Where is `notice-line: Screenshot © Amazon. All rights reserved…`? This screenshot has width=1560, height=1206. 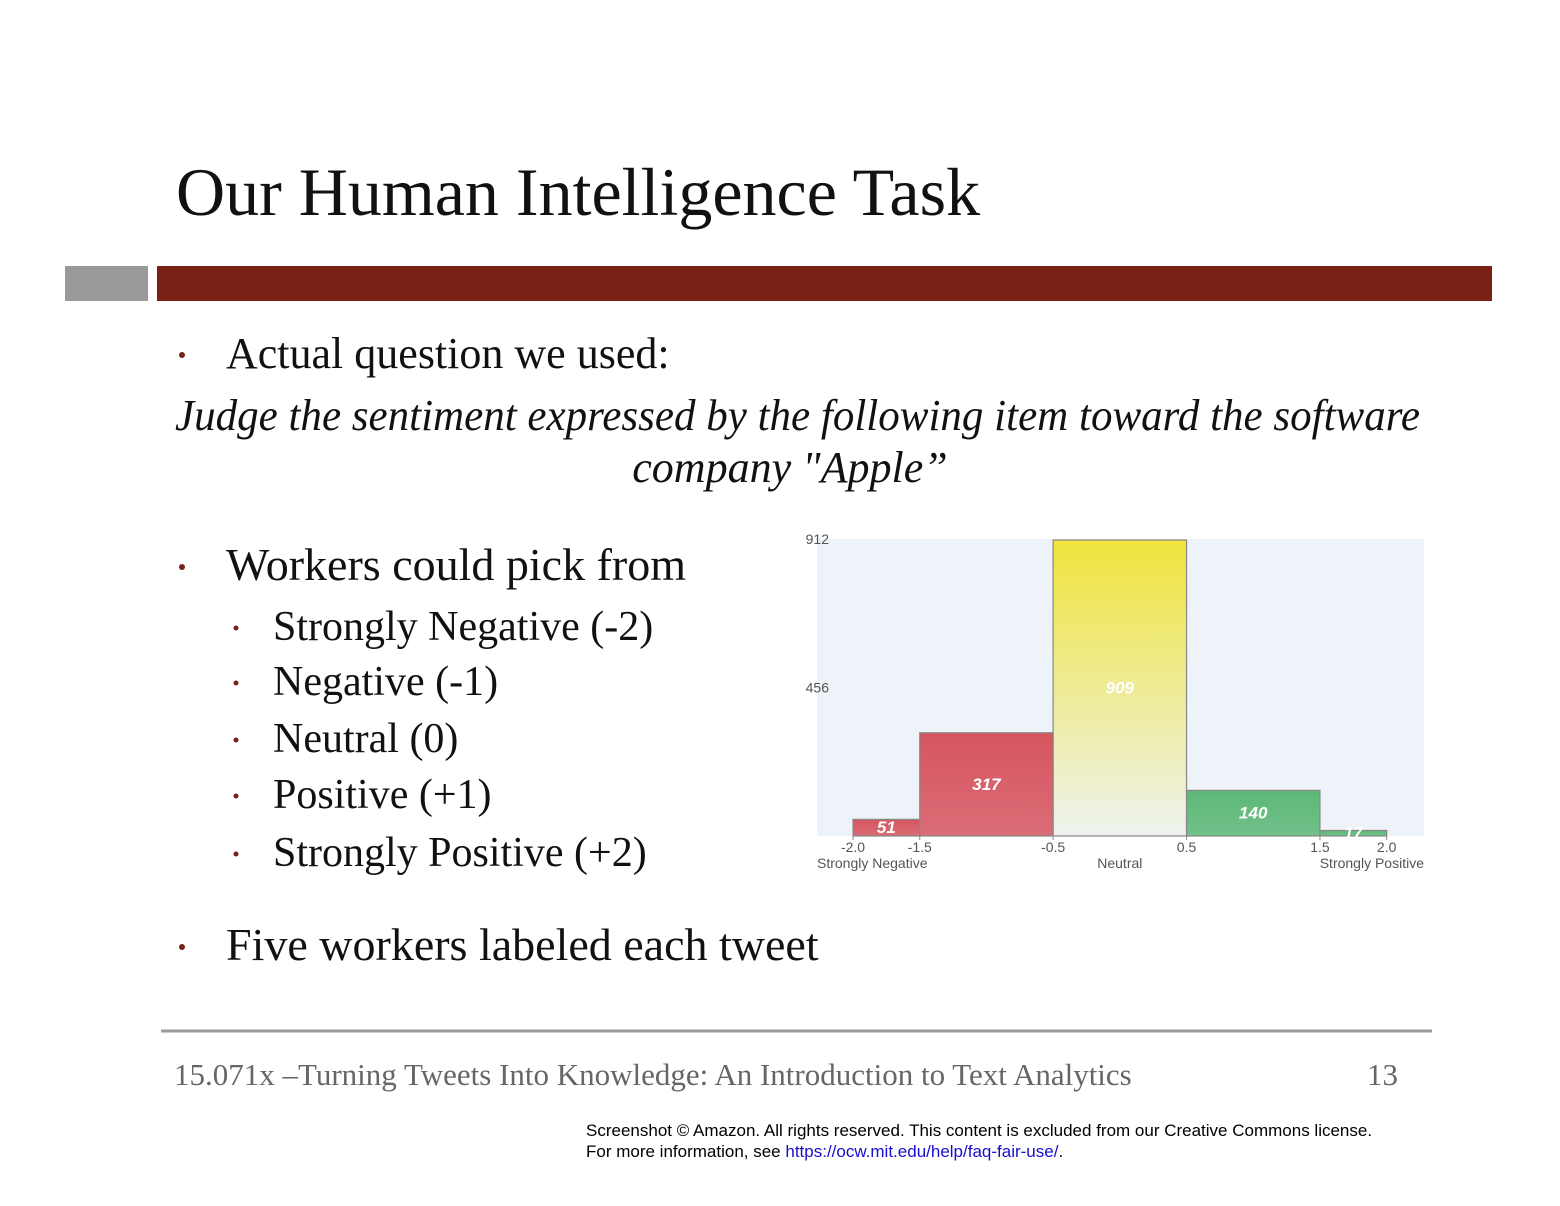
notice-line: Screenshot © Amazon. All rights reserved… is located at coordinates (979, 1130).